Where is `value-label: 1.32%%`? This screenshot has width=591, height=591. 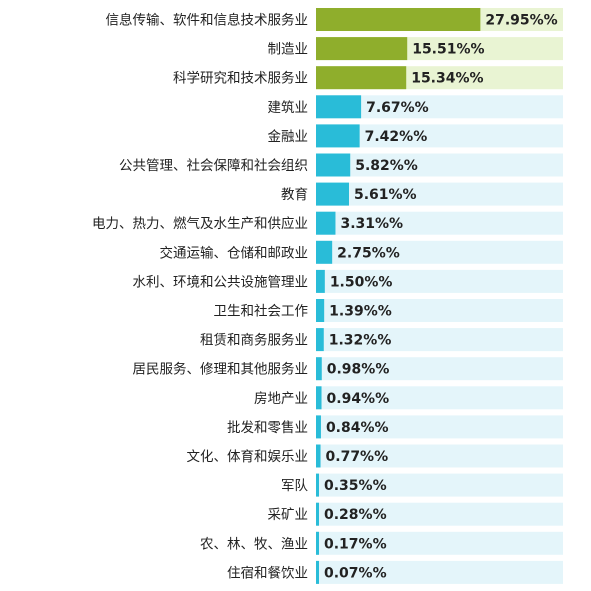 value-label: 1.32%% is located at coordinates (360, 341).